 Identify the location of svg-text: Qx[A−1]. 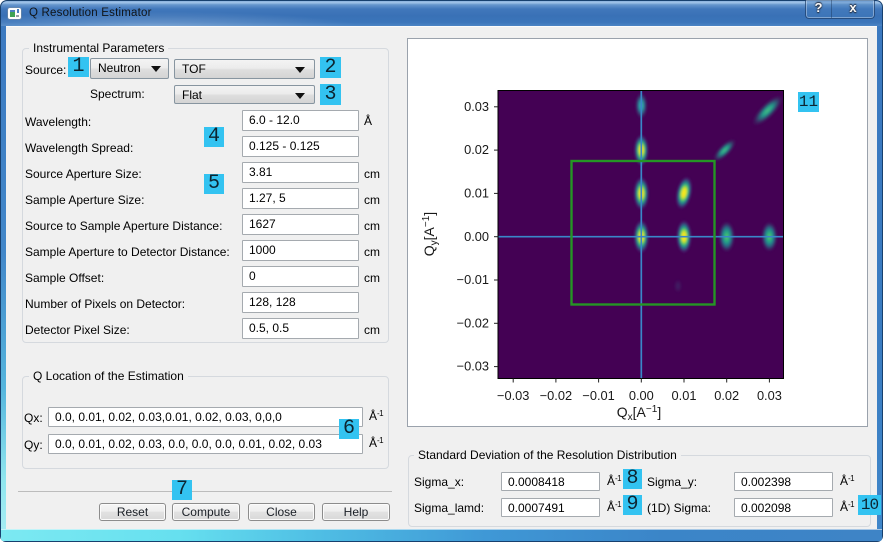
(639, 413).